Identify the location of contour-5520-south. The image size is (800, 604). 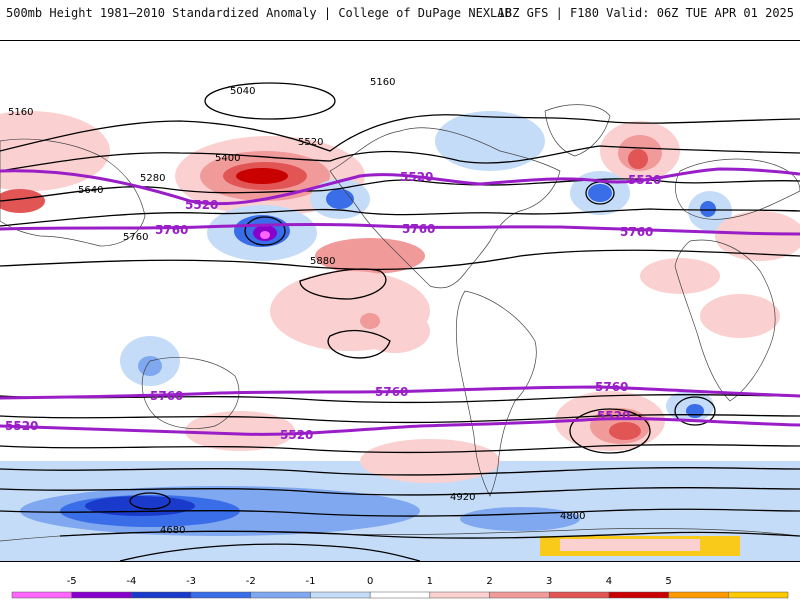
(400, 426).